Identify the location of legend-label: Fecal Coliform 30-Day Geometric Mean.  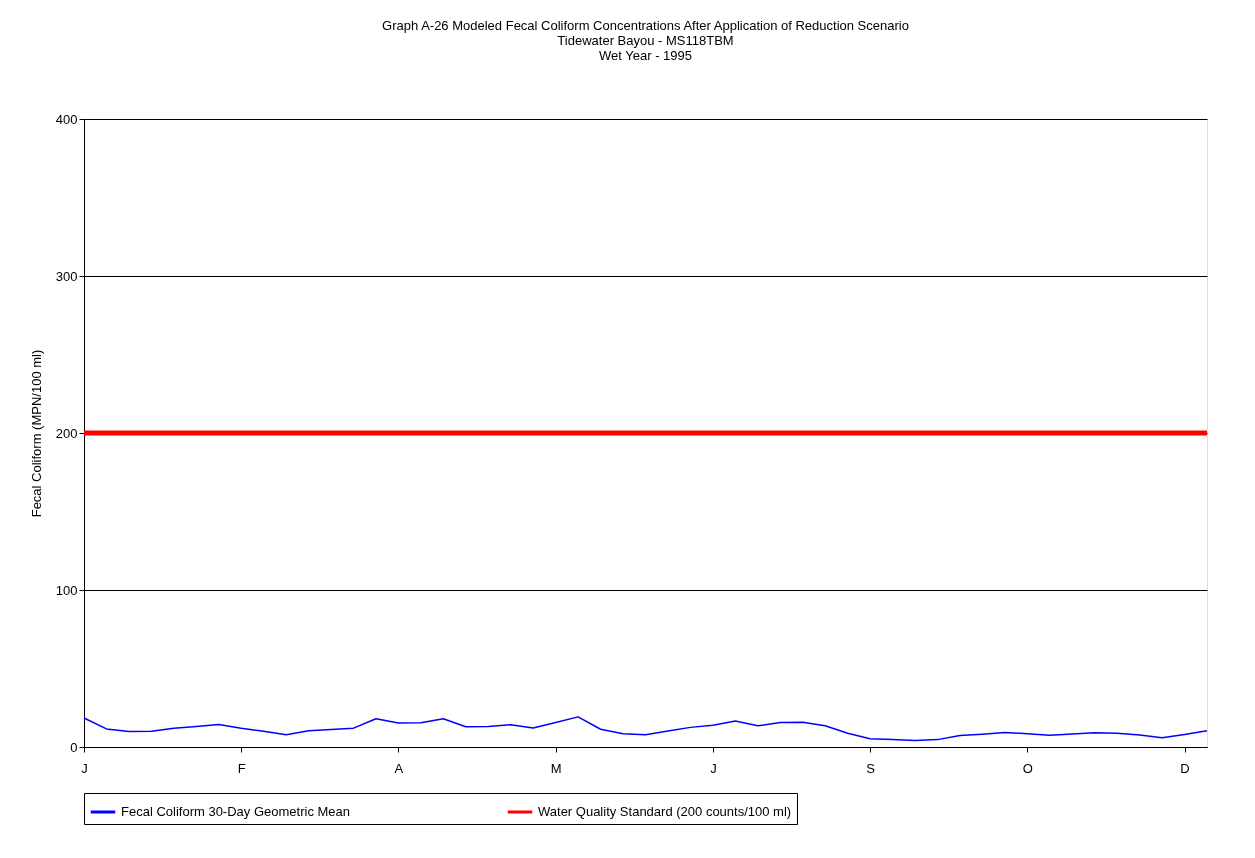
(236, 811).